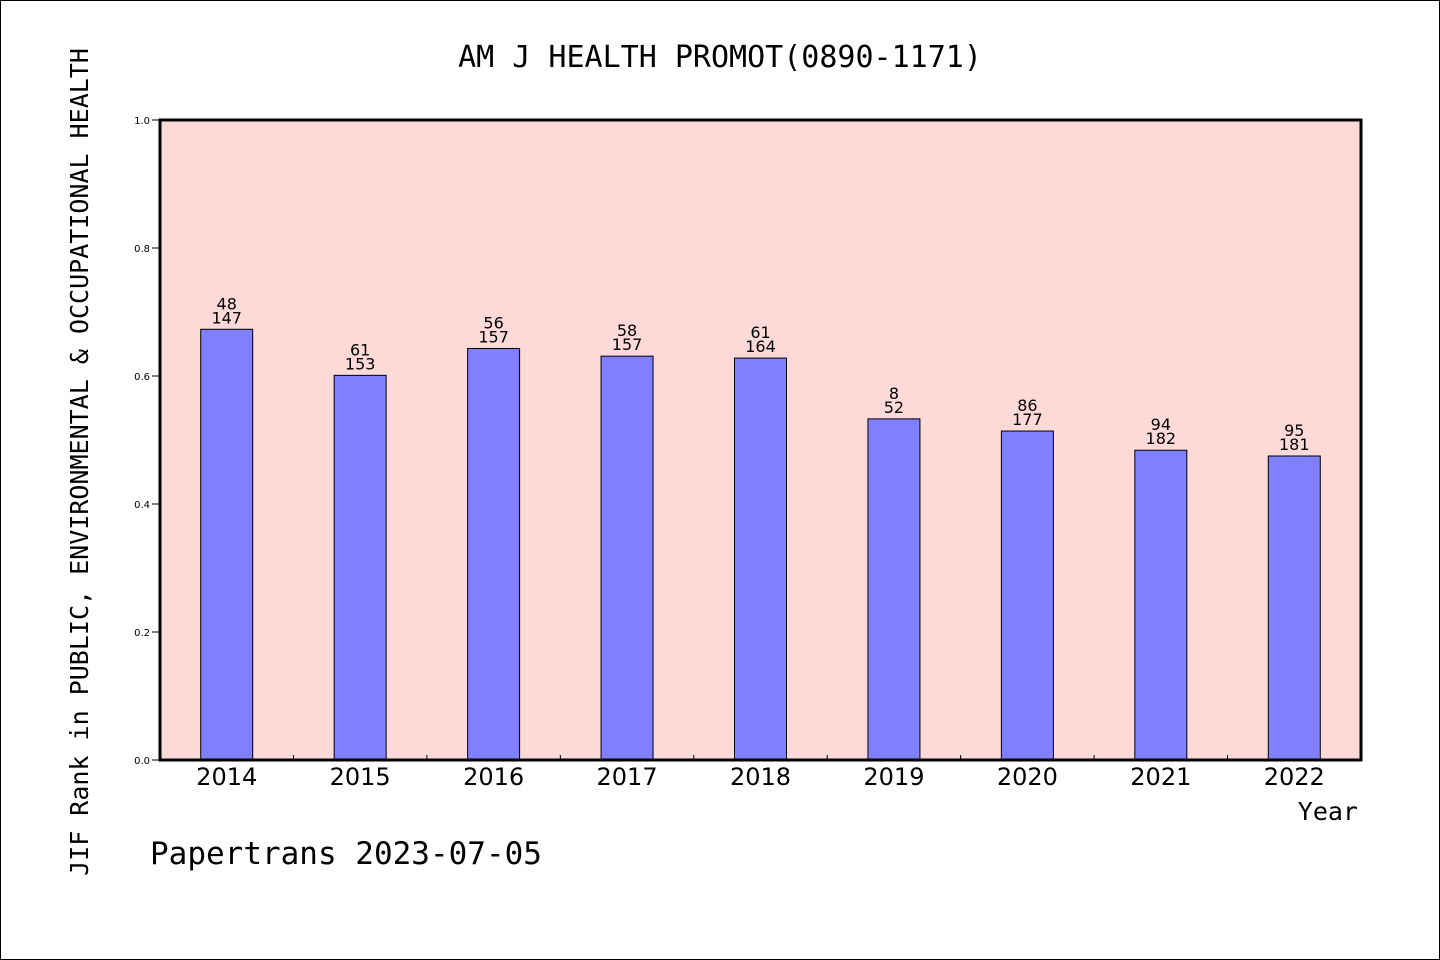  I want to click on y-tick-label: 0.2, so click(142, 633).